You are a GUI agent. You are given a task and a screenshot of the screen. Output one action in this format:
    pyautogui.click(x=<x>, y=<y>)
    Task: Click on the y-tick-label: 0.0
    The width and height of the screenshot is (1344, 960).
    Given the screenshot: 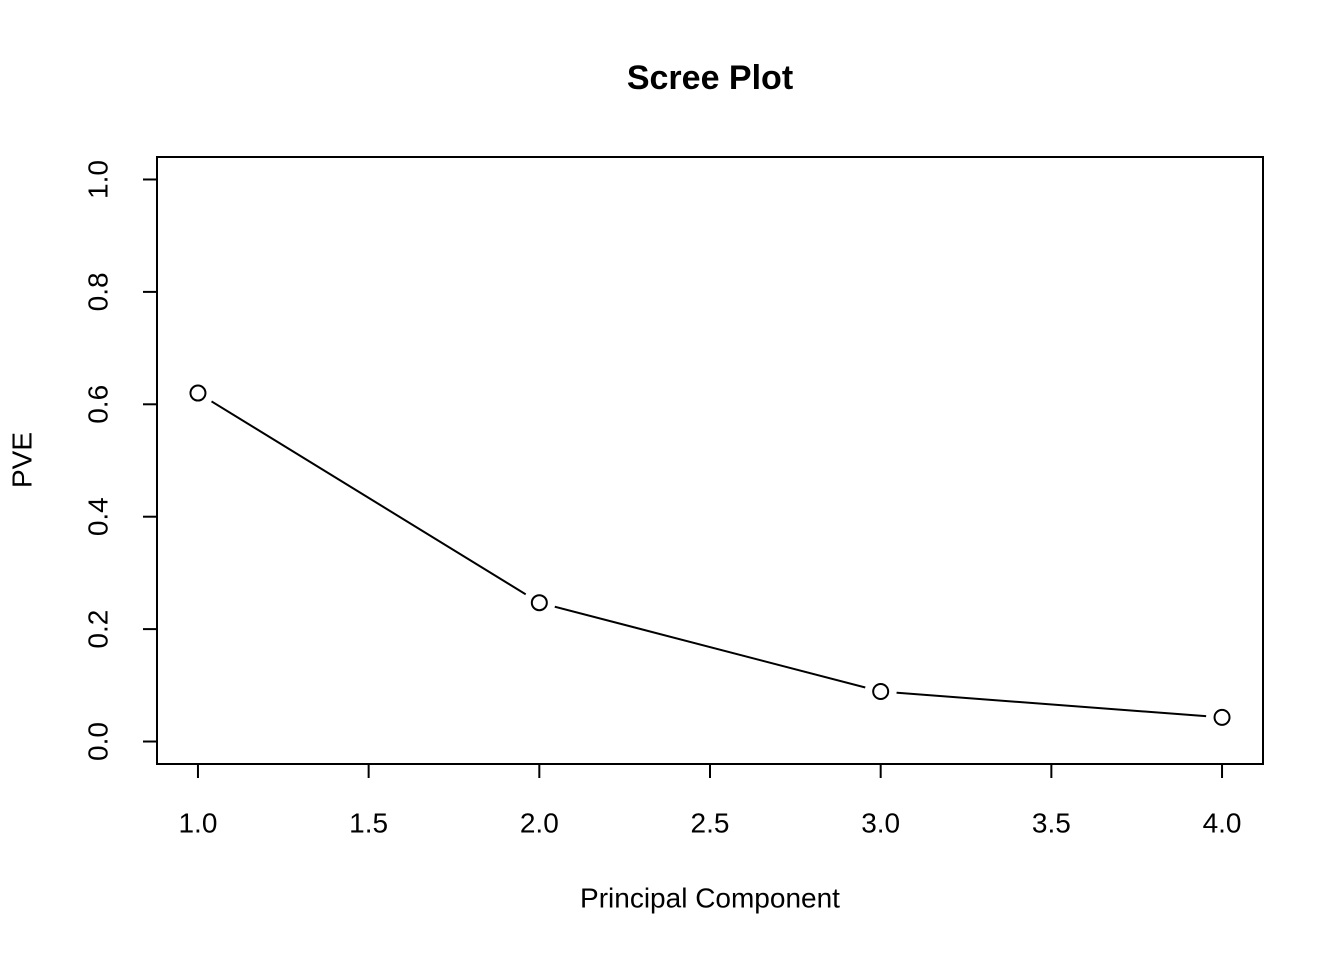 What is the action you would take?
    pyautogui.click(x=97, y=741)
    